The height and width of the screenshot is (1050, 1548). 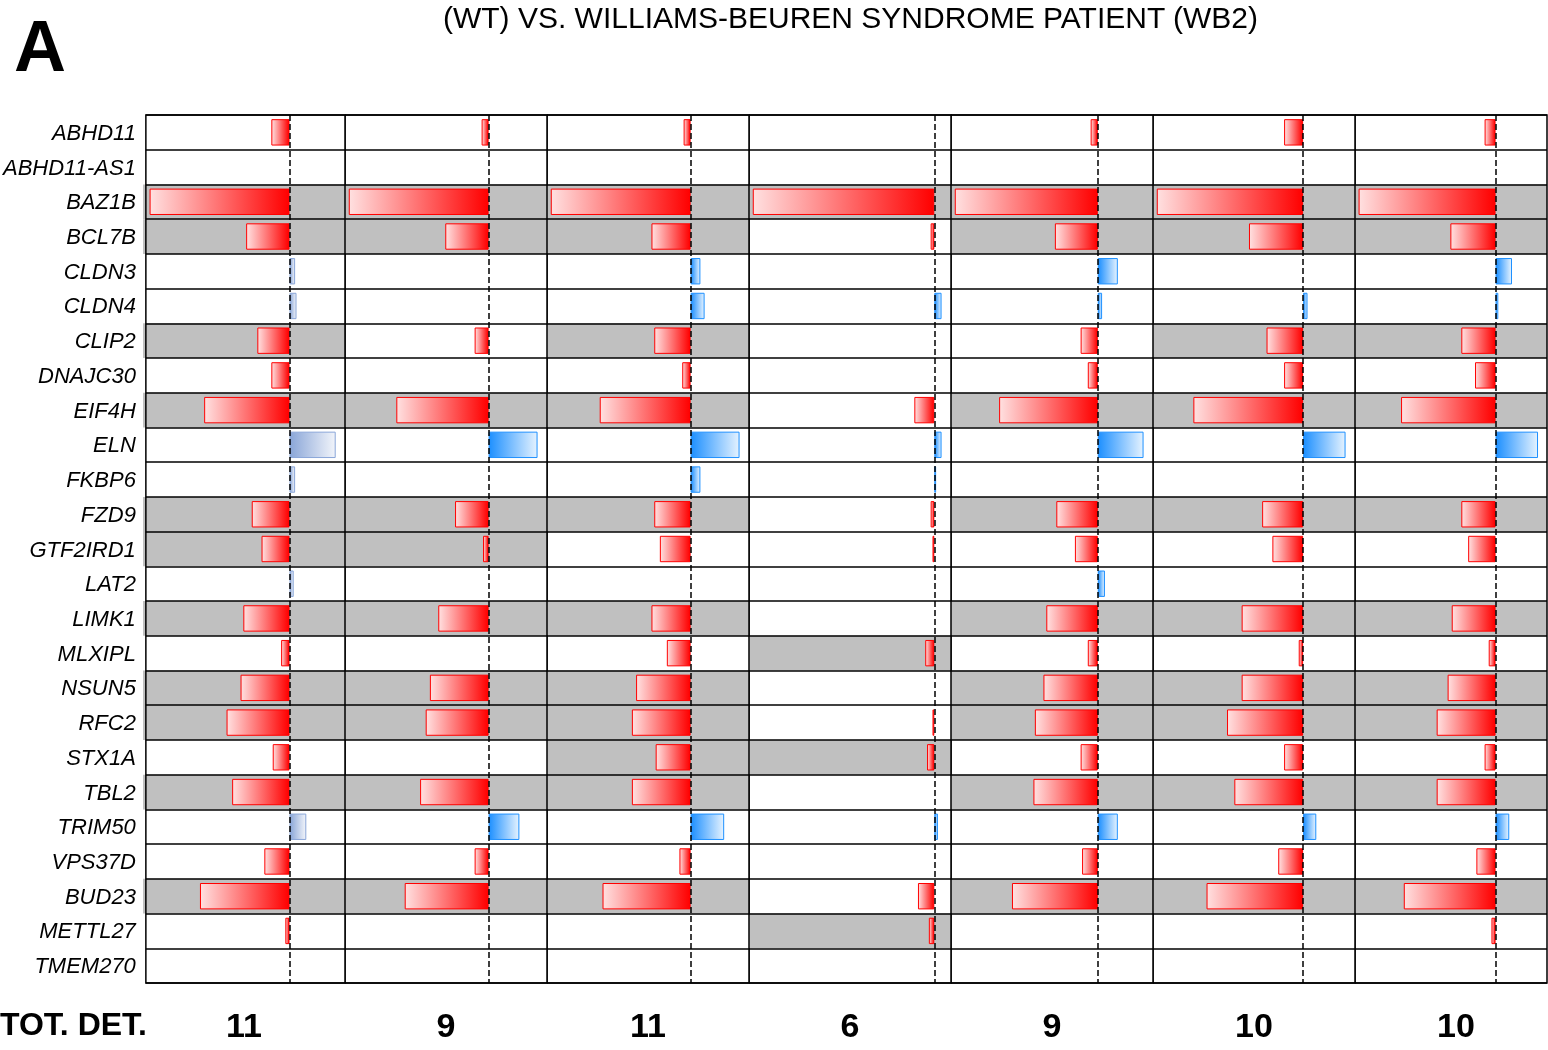 What do you see at coordinates (92, 132) in the screenshot?
I see `y-tick-label: ABHD11` at bounding box center [92, 132].